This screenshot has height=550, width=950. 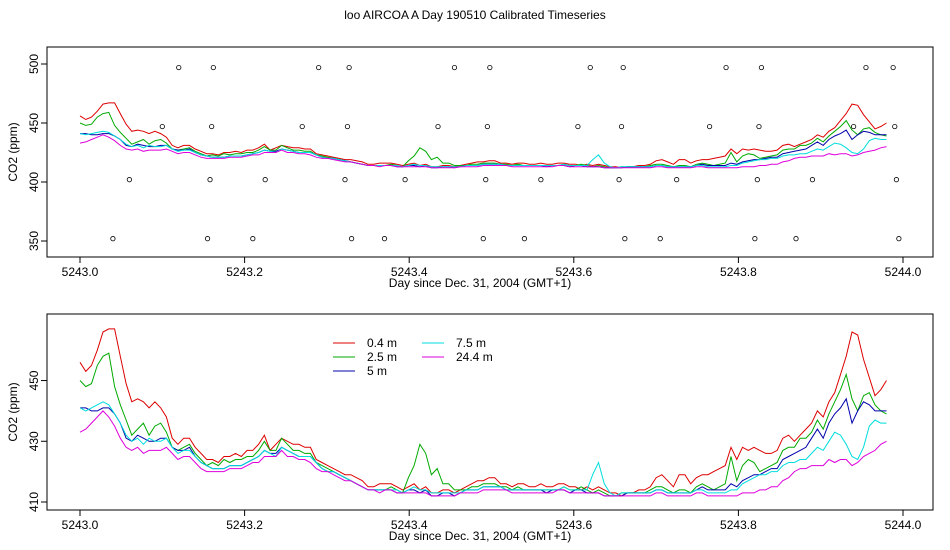 What do you see at coordinates (34, 182) in the screenshot?
I see `y-tick-label: 400` at bounding box center [34, 182].